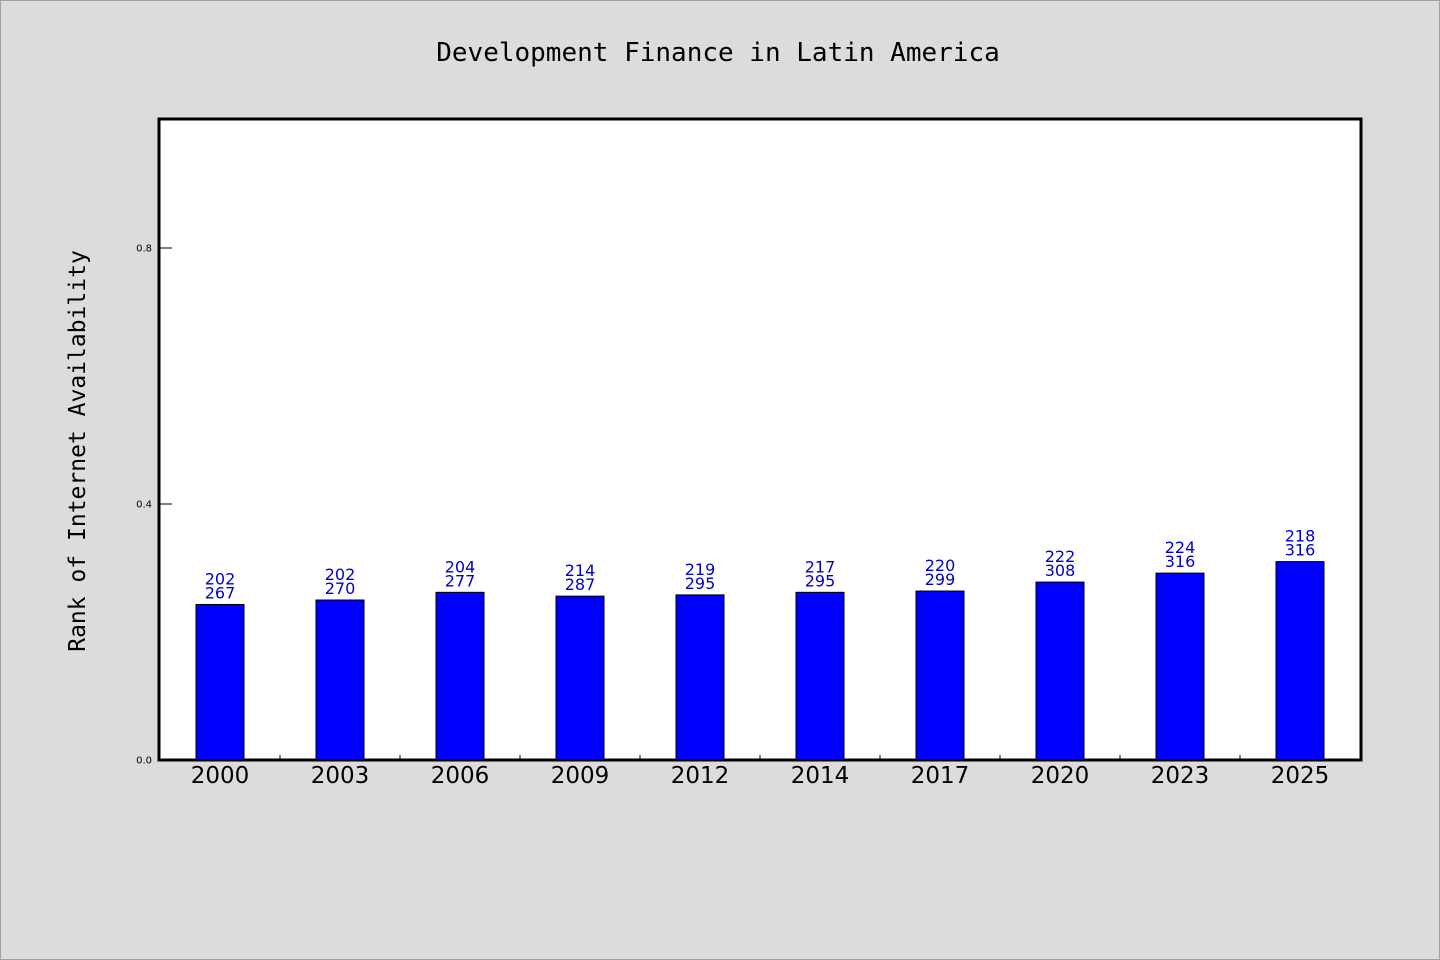 The width and height of the screenshot is (1440, 960). I want to click on y-tick-label-0.4: 0.4, so click(144, 505).